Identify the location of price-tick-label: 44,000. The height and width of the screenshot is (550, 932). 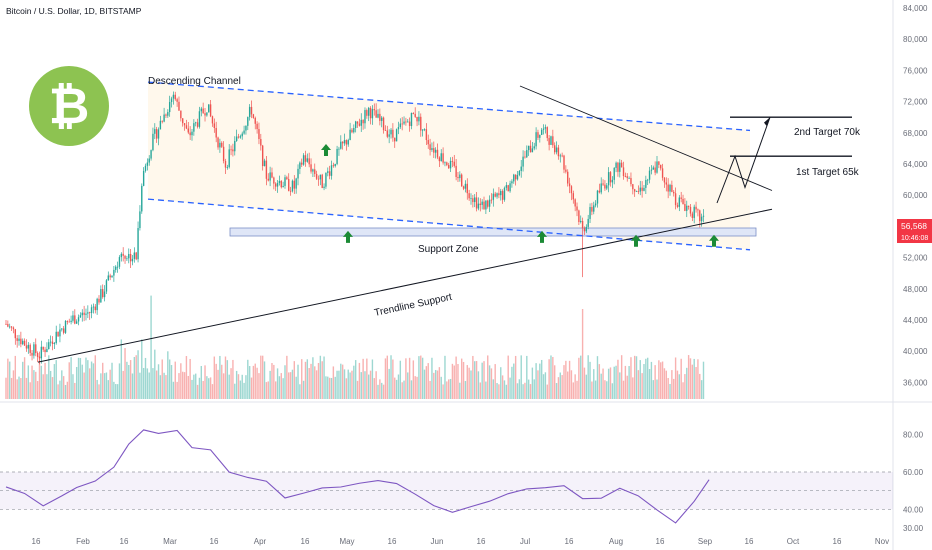
(915, 320).